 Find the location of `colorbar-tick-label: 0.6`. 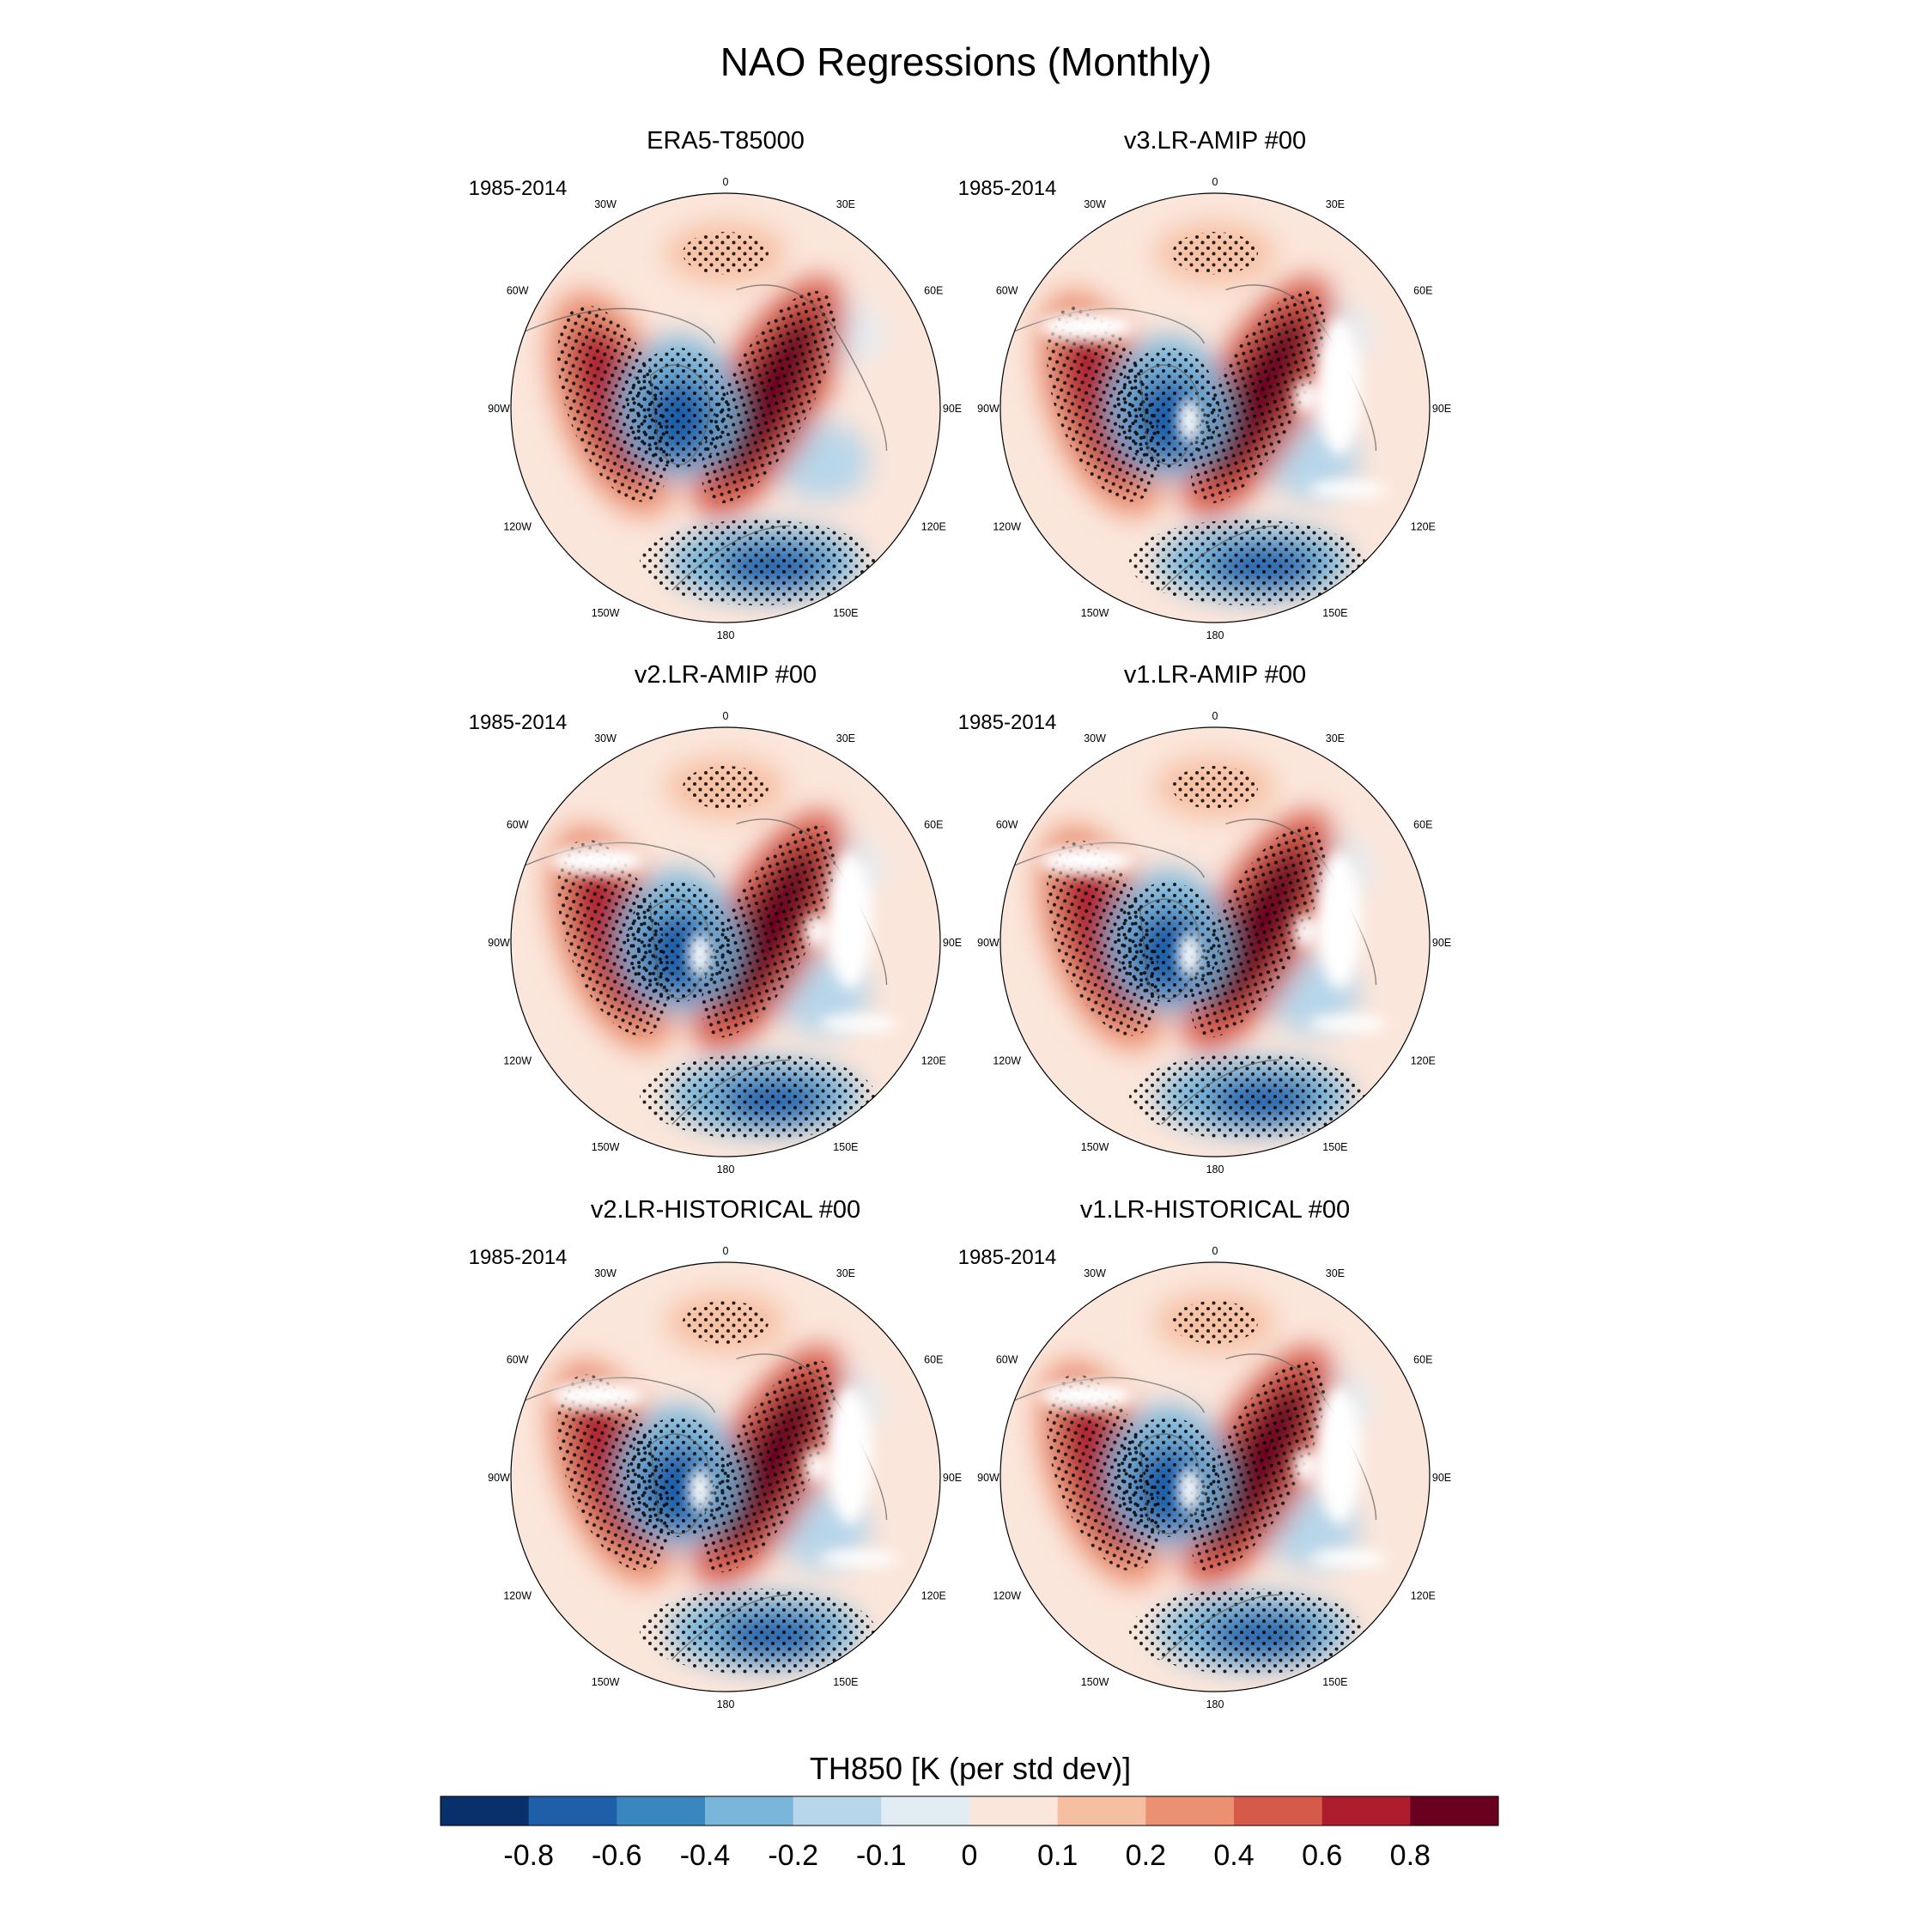

colorbar-tick-label: 0.6 is located at coordinates (1322, 1856).